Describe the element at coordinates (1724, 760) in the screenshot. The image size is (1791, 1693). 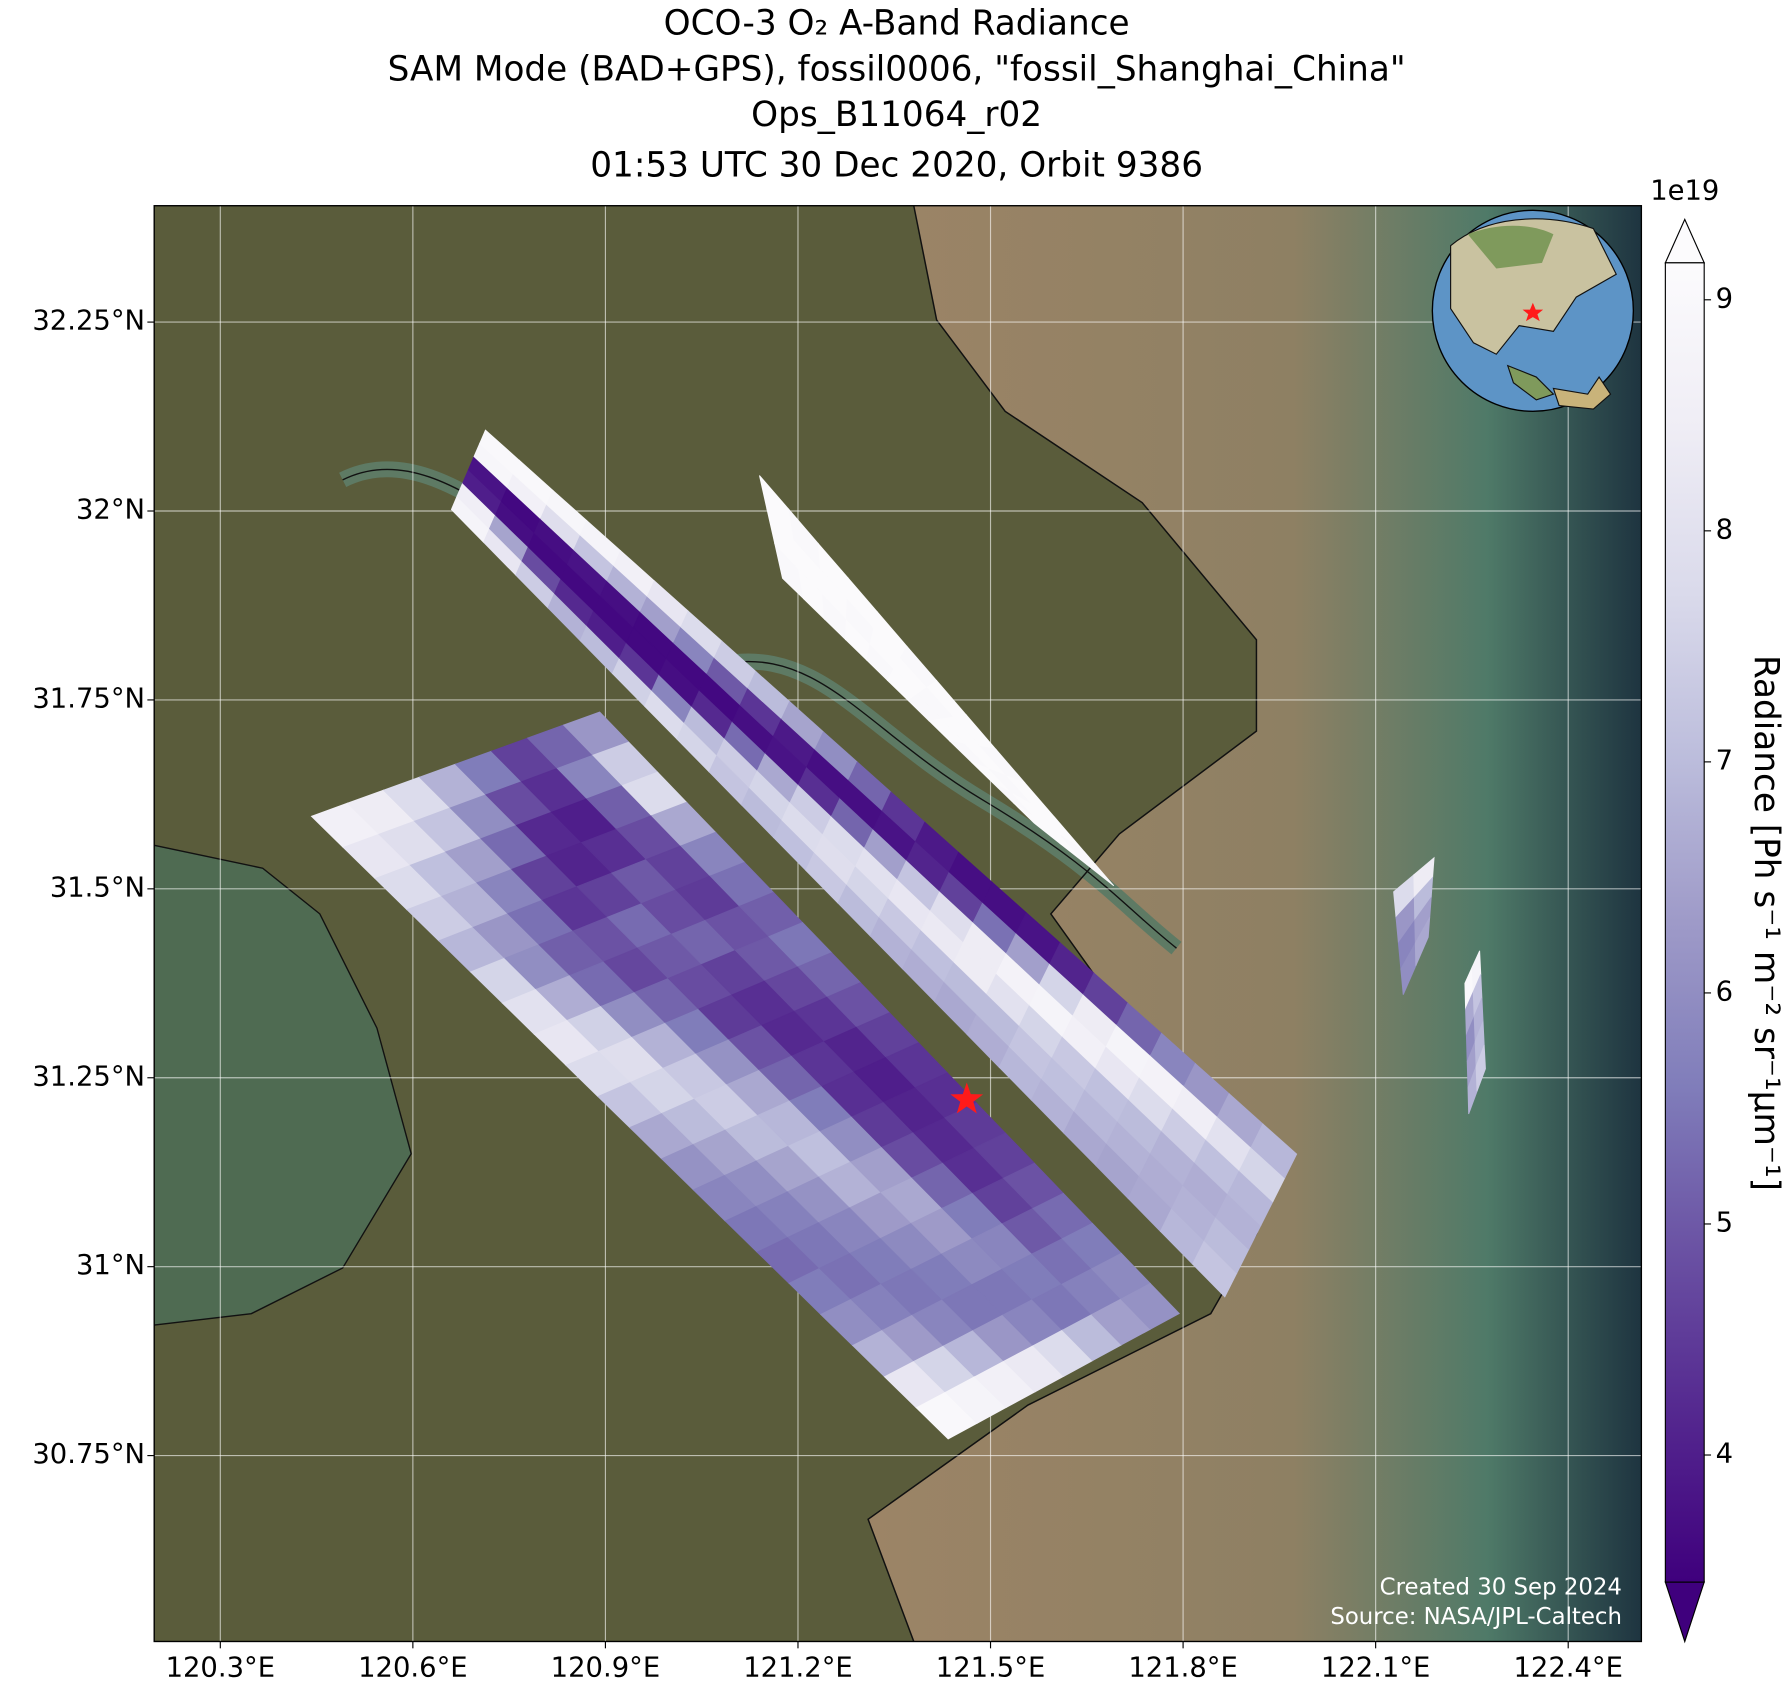
I see `colorbar-tick-label: 7` at that location.